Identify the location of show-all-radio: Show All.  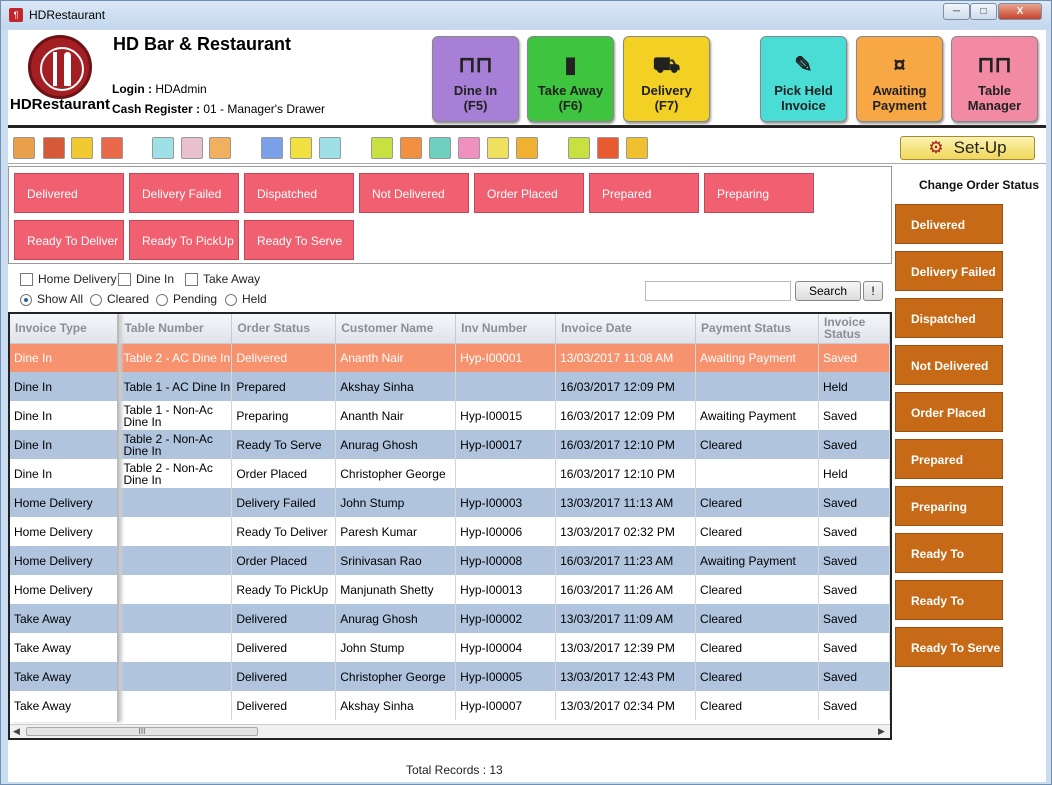
(51, 299).